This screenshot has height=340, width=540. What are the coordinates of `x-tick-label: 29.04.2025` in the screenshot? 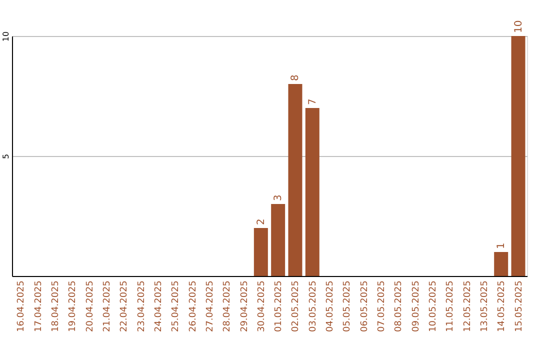 It's located at (245, 306).